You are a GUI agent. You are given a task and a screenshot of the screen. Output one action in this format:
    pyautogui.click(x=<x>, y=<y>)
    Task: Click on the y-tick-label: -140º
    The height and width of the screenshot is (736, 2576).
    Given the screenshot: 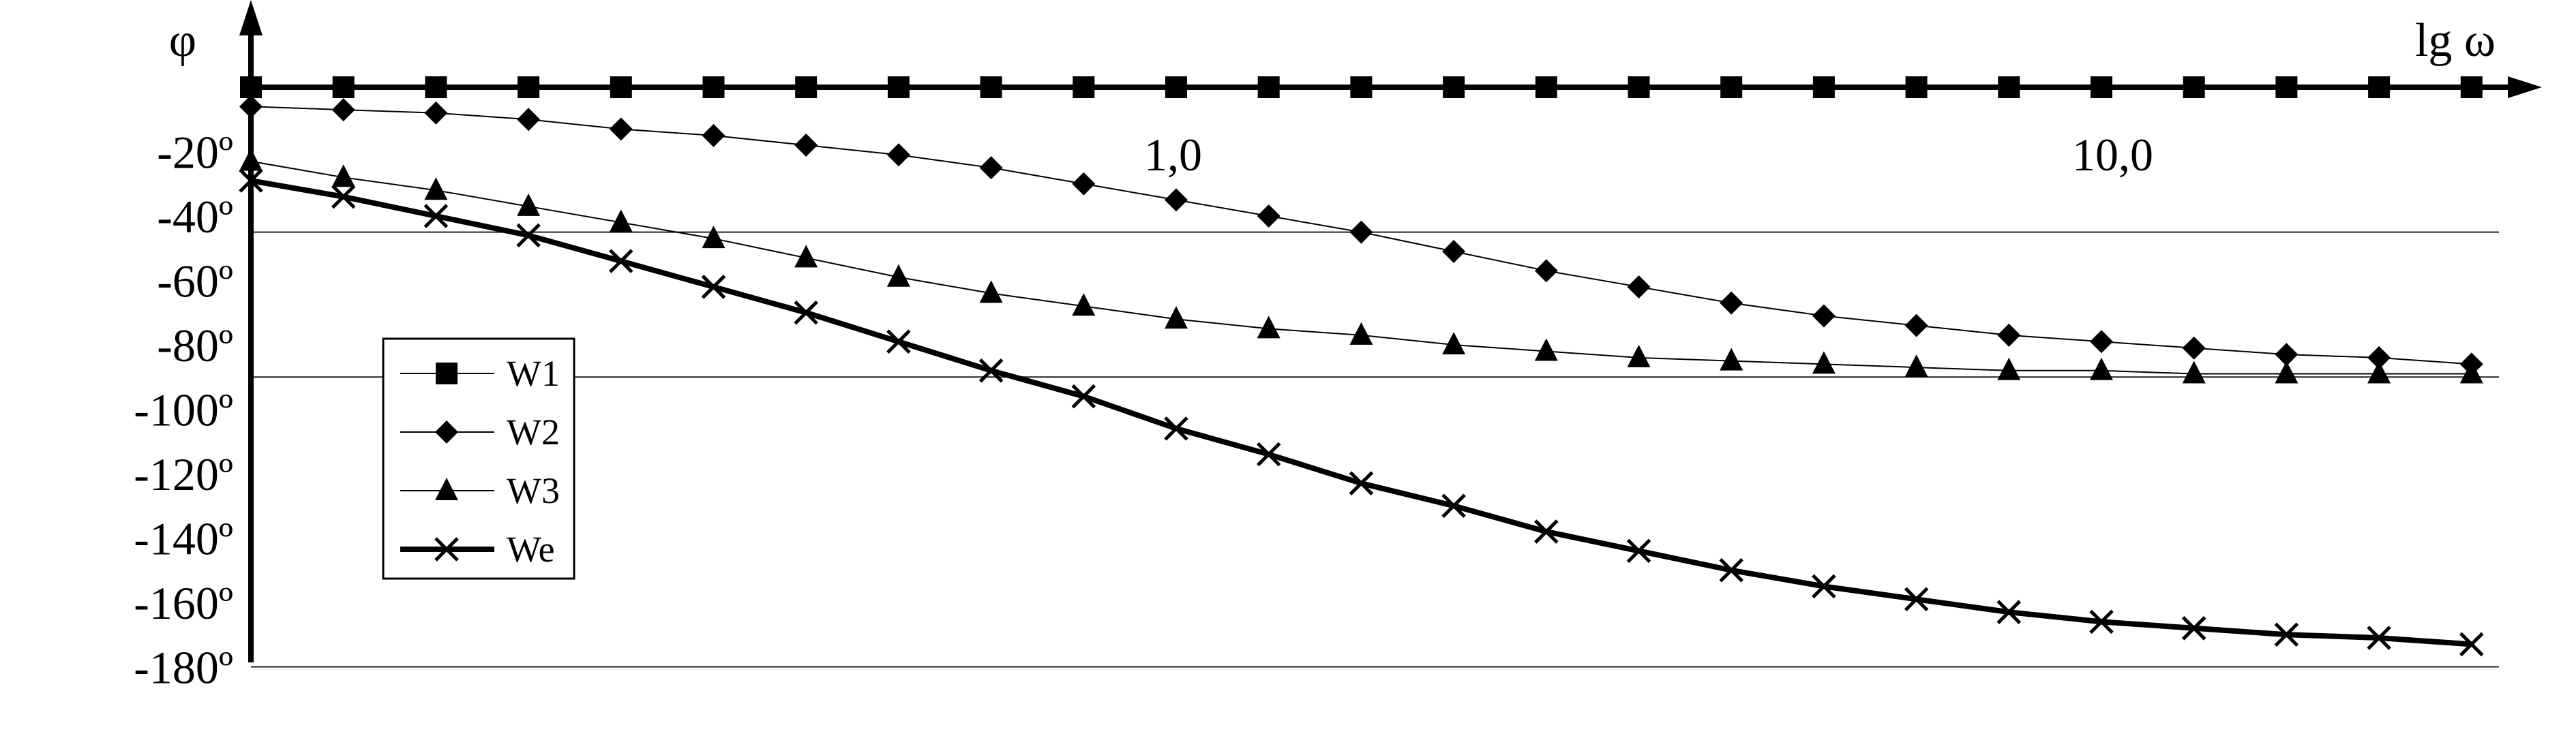 What is the action you would take?
    pyautogui.click(x=183, y=539)
    